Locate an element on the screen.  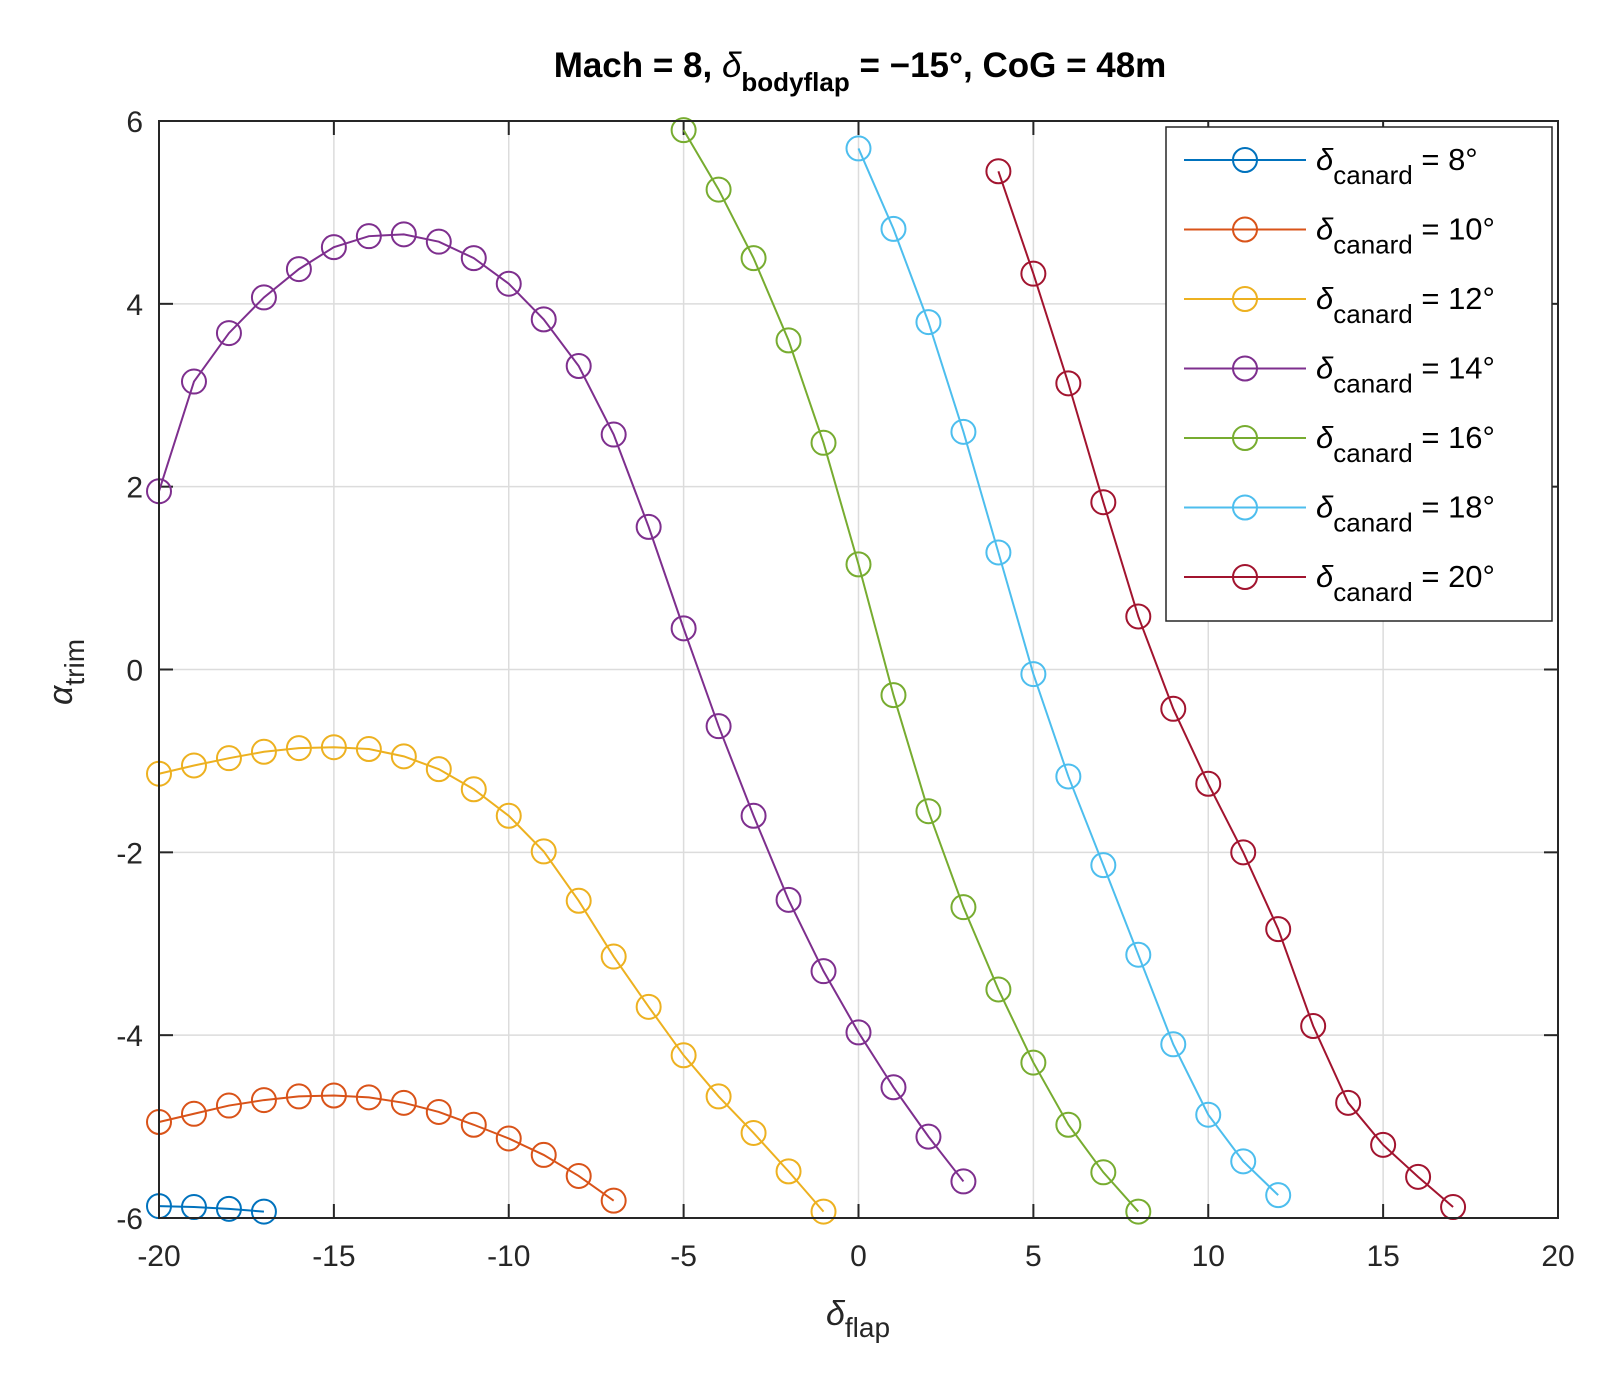
legend-item: δcanard = 8° is located at coordinates (1331, 166).